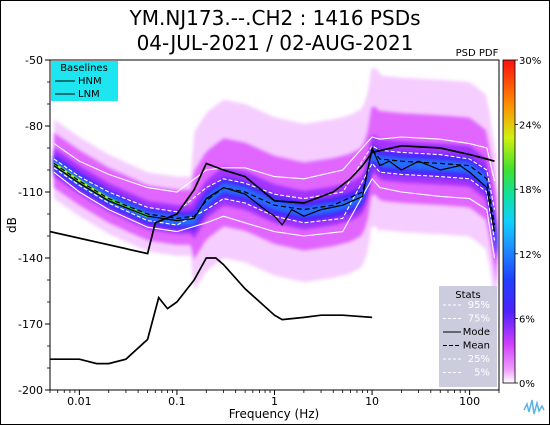 This screenshot has height=425, width=550. What do you see at coordinates (469, 401) in the screenshot?
I see `x-tick-label: 100` at bounding box center [469, 401].